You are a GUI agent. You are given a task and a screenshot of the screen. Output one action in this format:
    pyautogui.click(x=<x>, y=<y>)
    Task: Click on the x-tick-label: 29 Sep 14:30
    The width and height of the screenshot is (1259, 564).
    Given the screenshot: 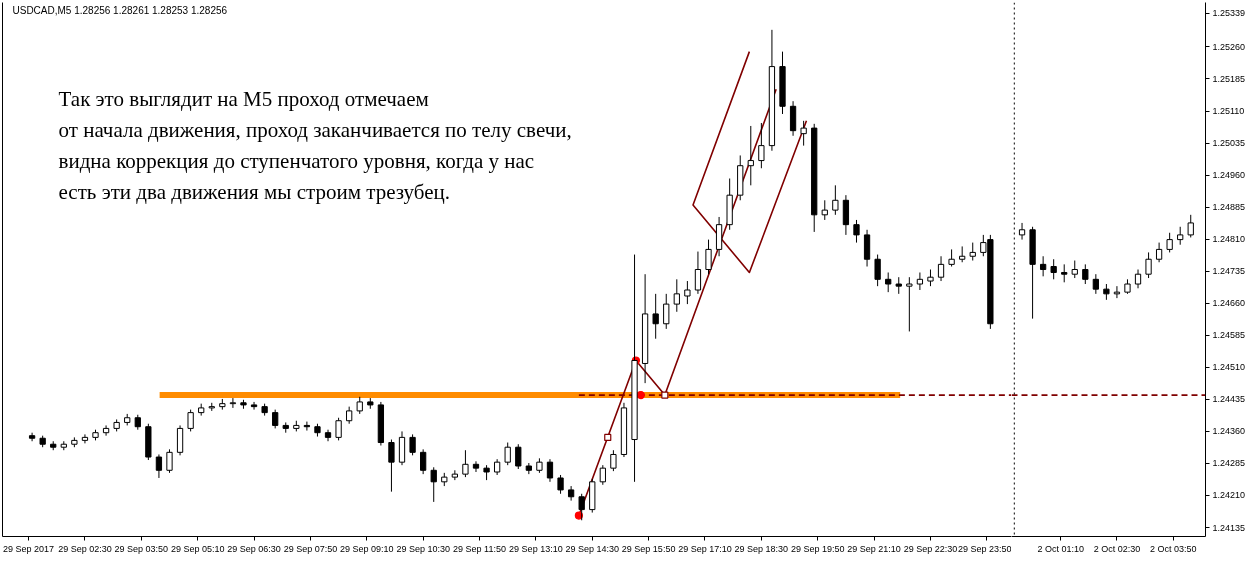 What is the action you would take?
    pyautogui.click(x=592, y=548)
    